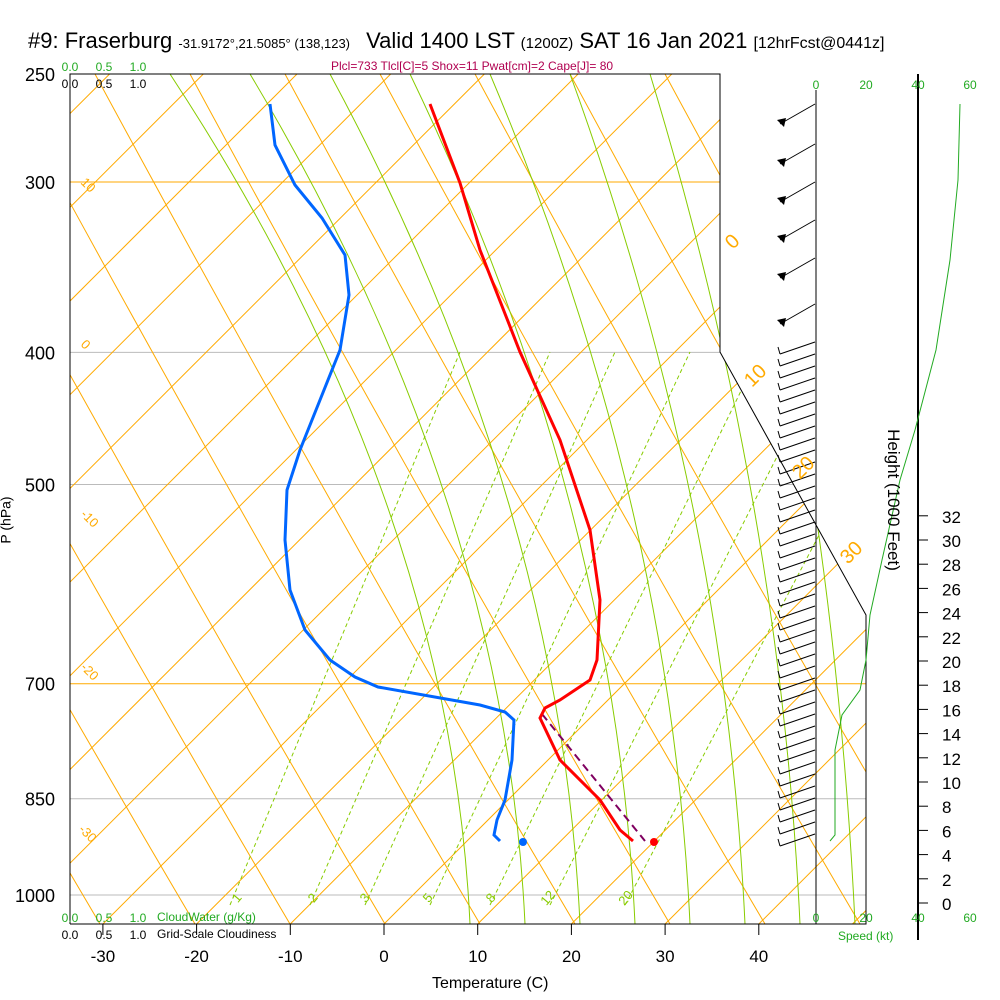  Describe the element at coordinates (866, 85) in the screenshot. I see `speed-tick-label-top: 20` at that location.